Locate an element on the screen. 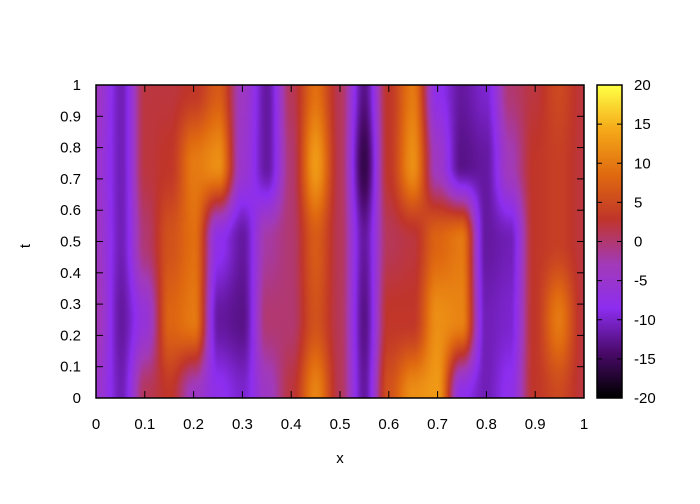 This screenshot has width=700, height=504. y-axis-label: t is located at coordinates (25, 245).